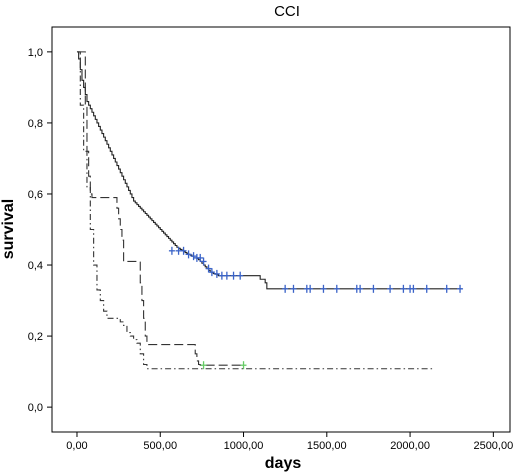  What do you see at coordinates (283, 463) in the screenshot?
I see `x-axis-title: days` at bounding box center [283, 463].